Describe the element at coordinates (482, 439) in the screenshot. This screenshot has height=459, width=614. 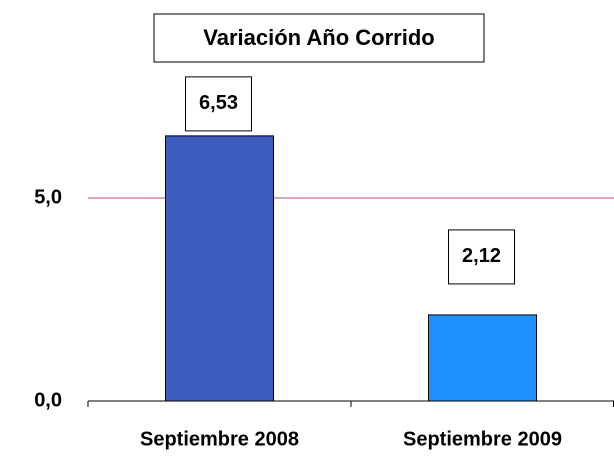
I see `x-tick-label: Septiembre 2009` at that location.